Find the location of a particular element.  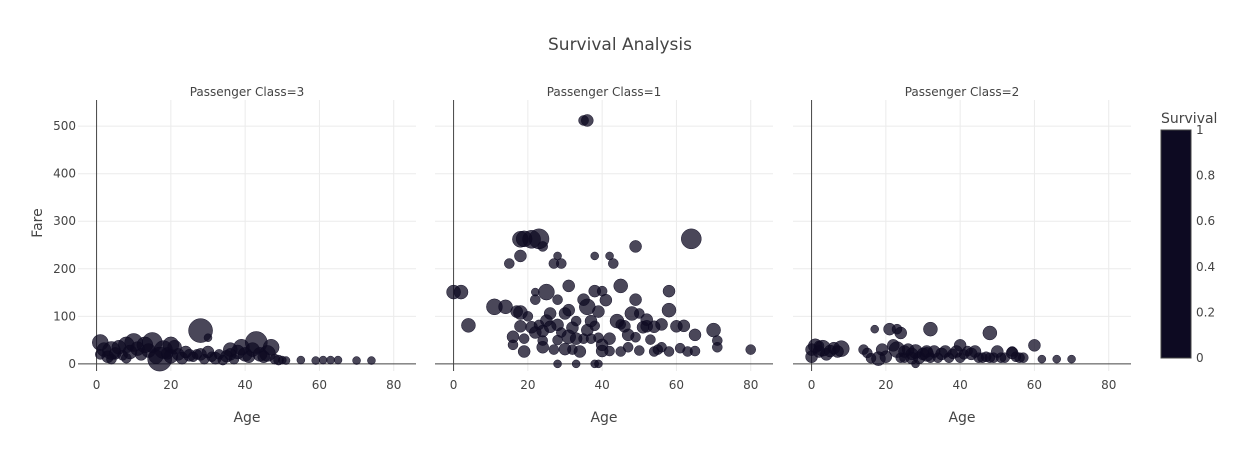

x-tick-label: 20 is located at coordinates (170, 385).